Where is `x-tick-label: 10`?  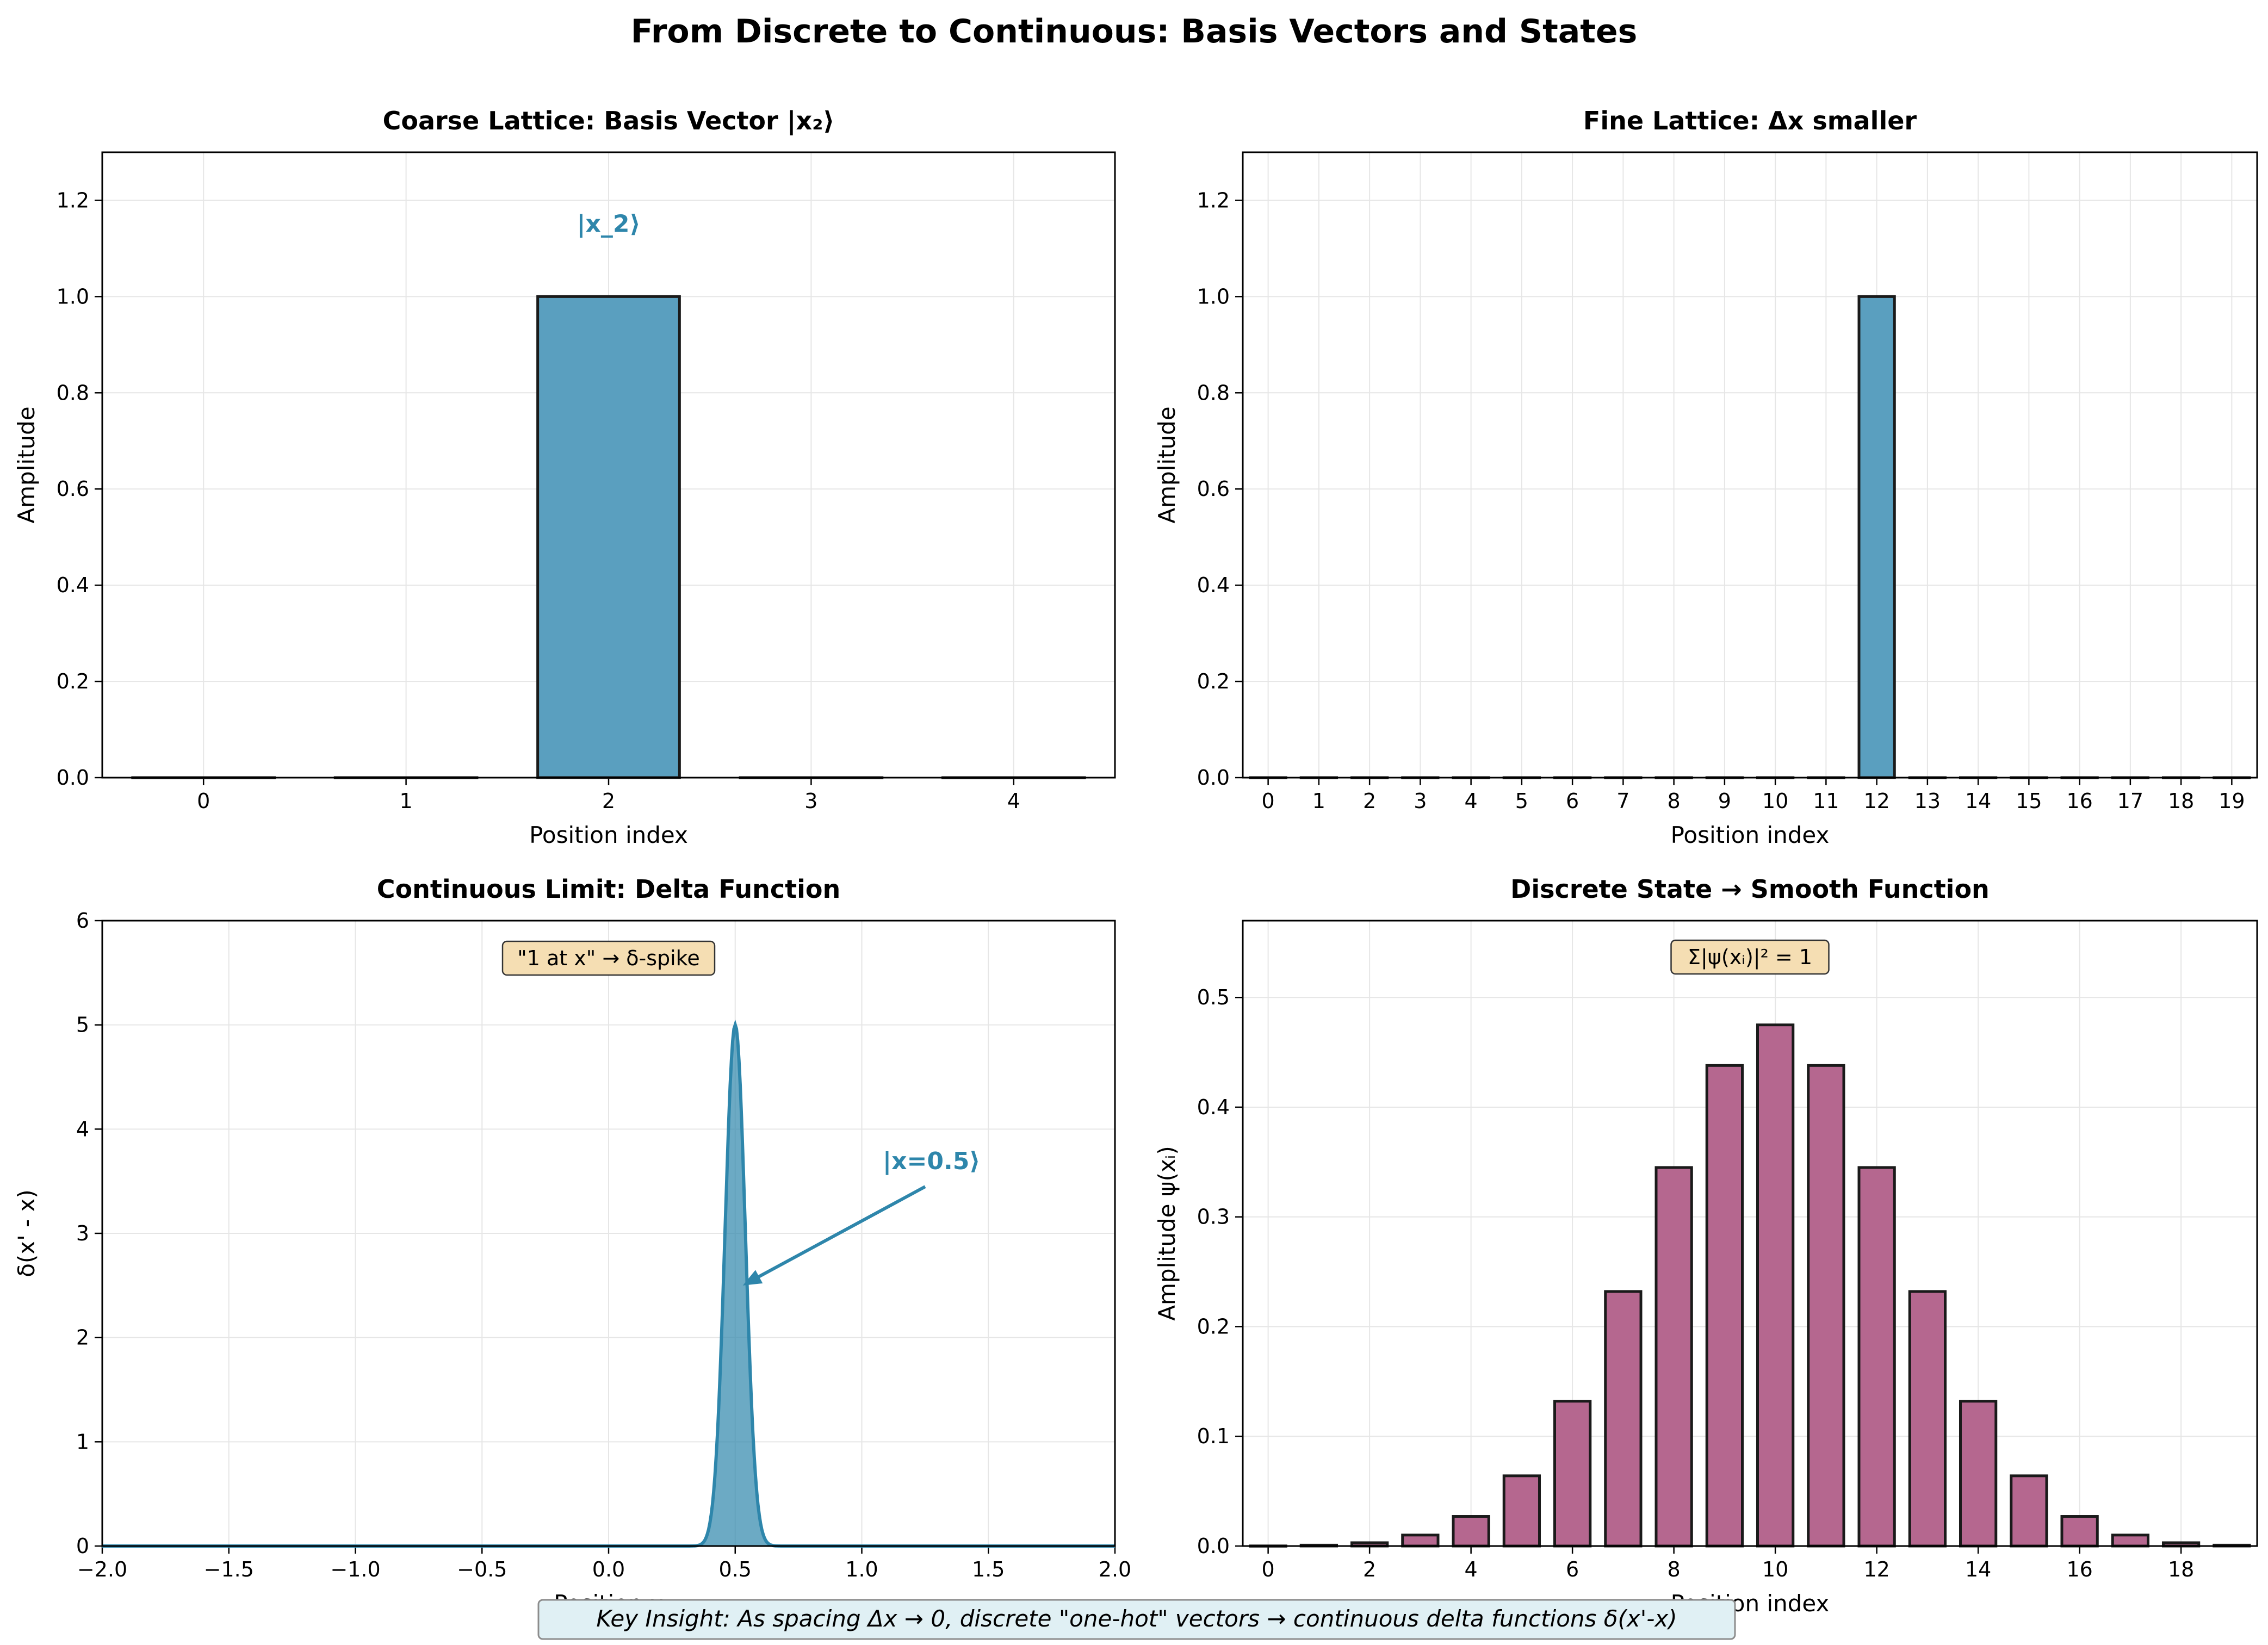 x-tick-label: 10 is located at coordinates (1775, 801).